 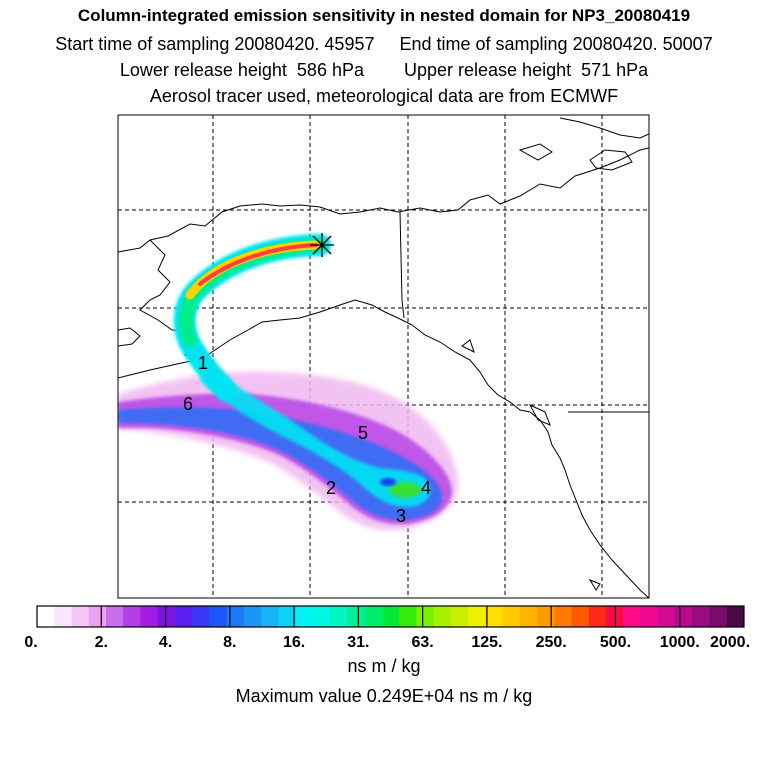 I want to click on day-label: 3, so click(x=401, y=516).